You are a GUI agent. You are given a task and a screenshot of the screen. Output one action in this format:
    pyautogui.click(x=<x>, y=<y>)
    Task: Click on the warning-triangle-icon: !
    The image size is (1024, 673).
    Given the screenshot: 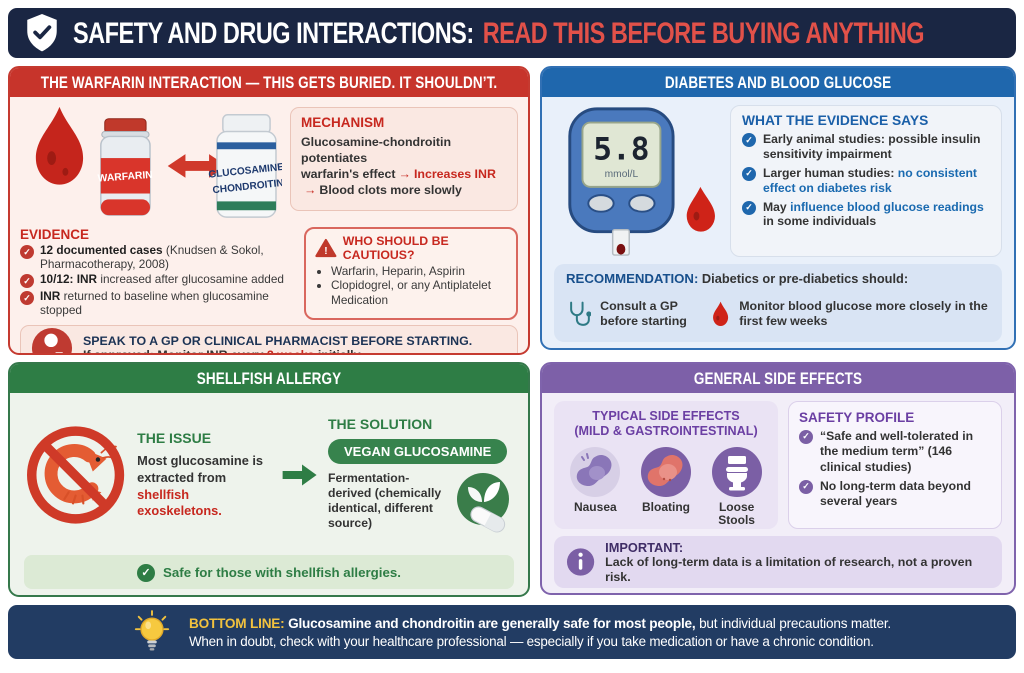 What is the action you would take?
    pyautogui.click(x=326, y=248)
    